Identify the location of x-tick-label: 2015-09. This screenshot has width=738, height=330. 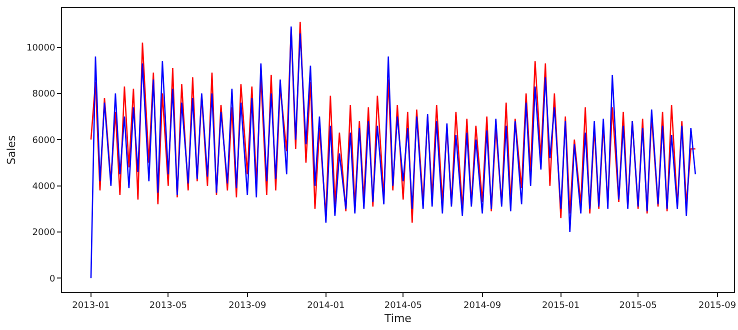
(717, 305).